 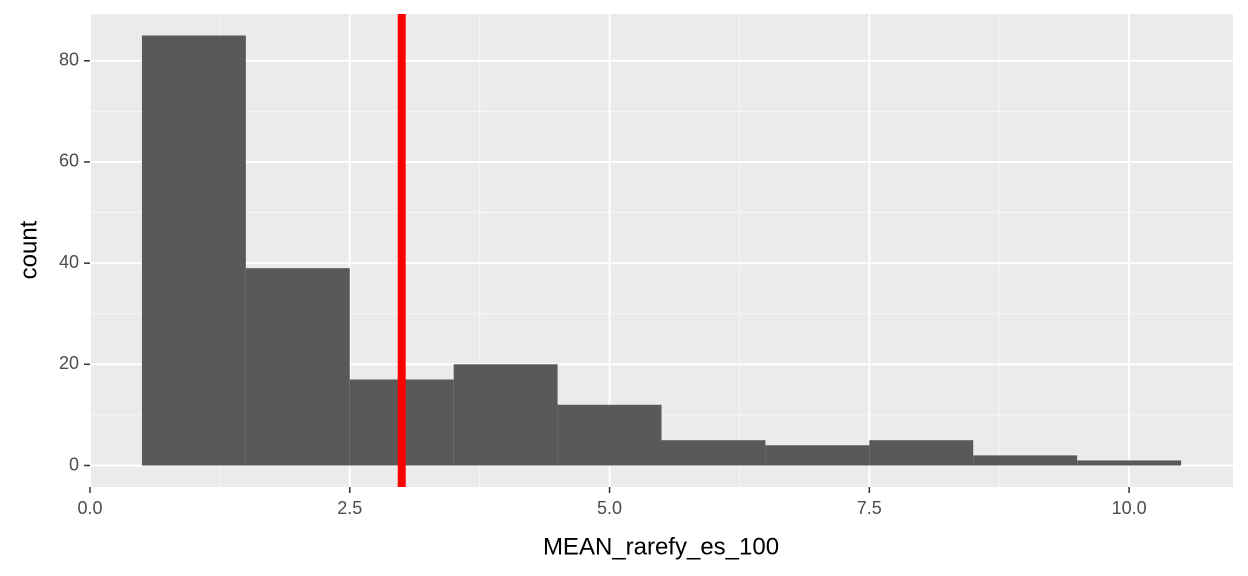 What do you see at coordinates (869, 508) in the screenshot?
I see `x-tick-label: 7.5` at bounding box center [869, 508].